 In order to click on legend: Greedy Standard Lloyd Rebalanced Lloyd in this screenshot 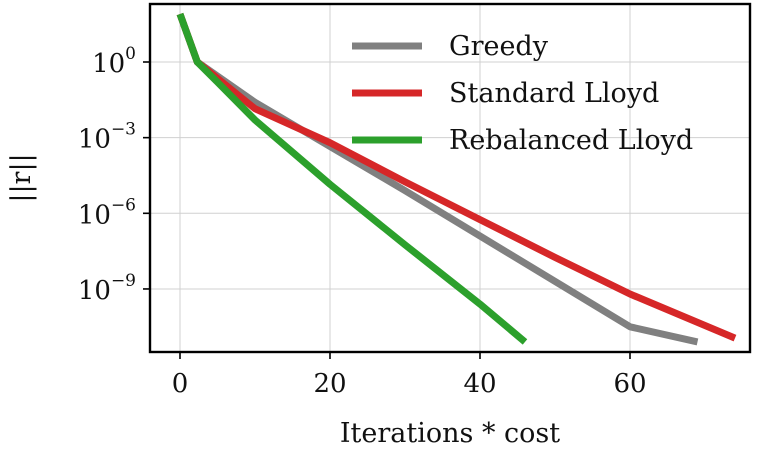, I will do `click(522, 93)`.